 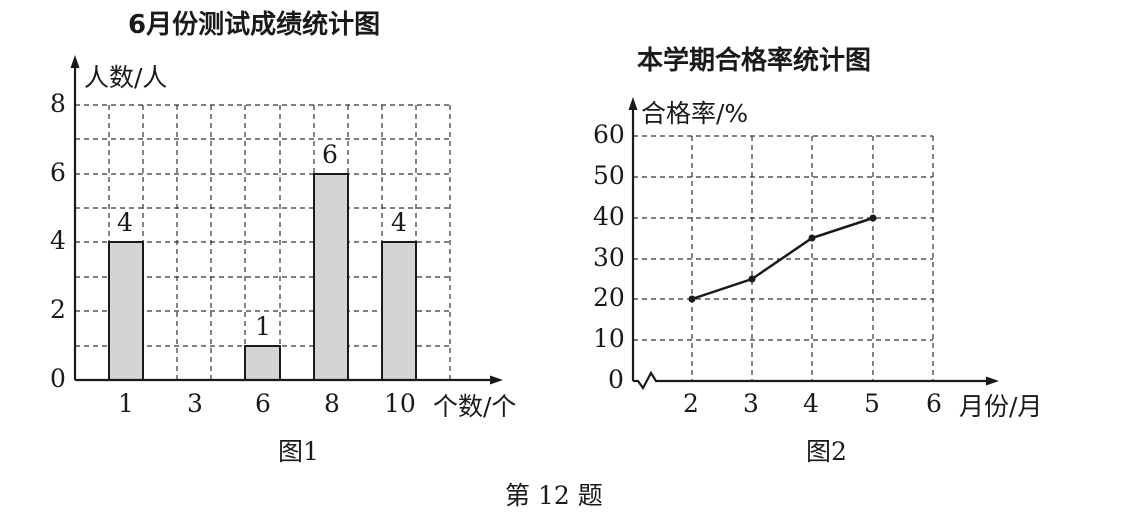 I want to click on figure1-x-axis-label: 个数/个, so click(x=475, y=406).